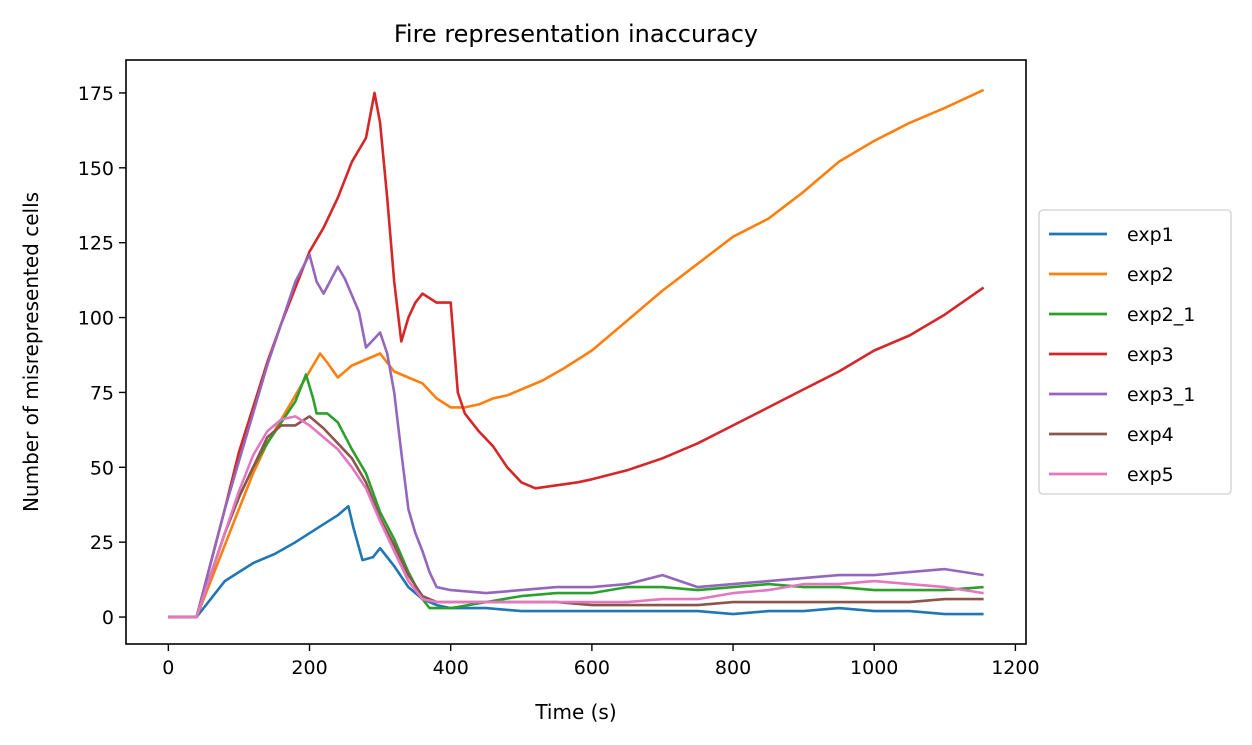 This screenshot has width=1252, height=745. I want to click on x-axis-label: Time (s), so click(575, 712).